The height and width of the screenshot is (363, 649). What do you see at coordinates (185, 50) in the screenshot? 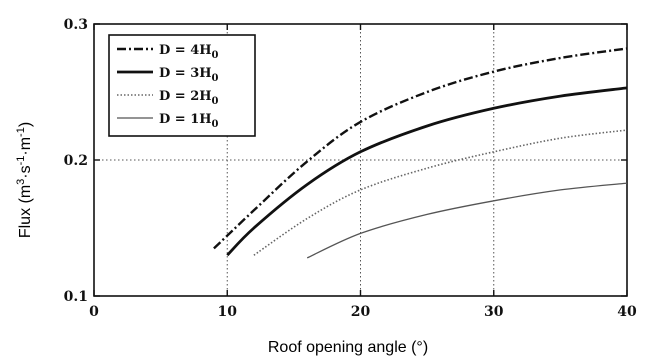
I see `legend-label-main: D = 4H` at bounding box center [185, 50].